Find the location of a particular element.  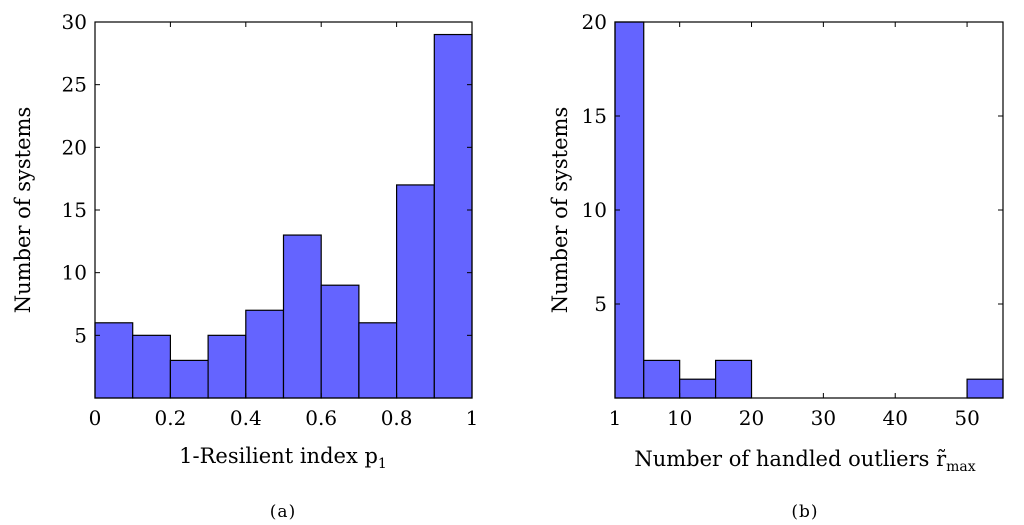

chart-a-ytick-label-5: 30 is located at coordinates (74, 22).